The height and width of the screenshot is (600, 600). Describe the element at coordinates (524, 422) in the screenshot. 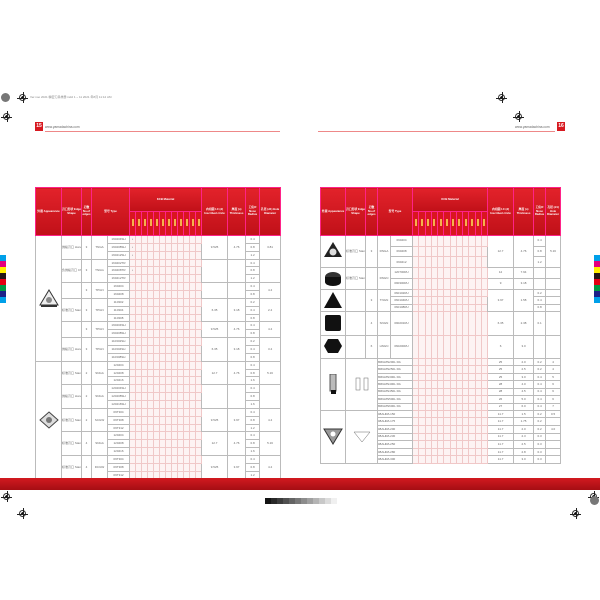

I see `thickness: 1.75` at that location.